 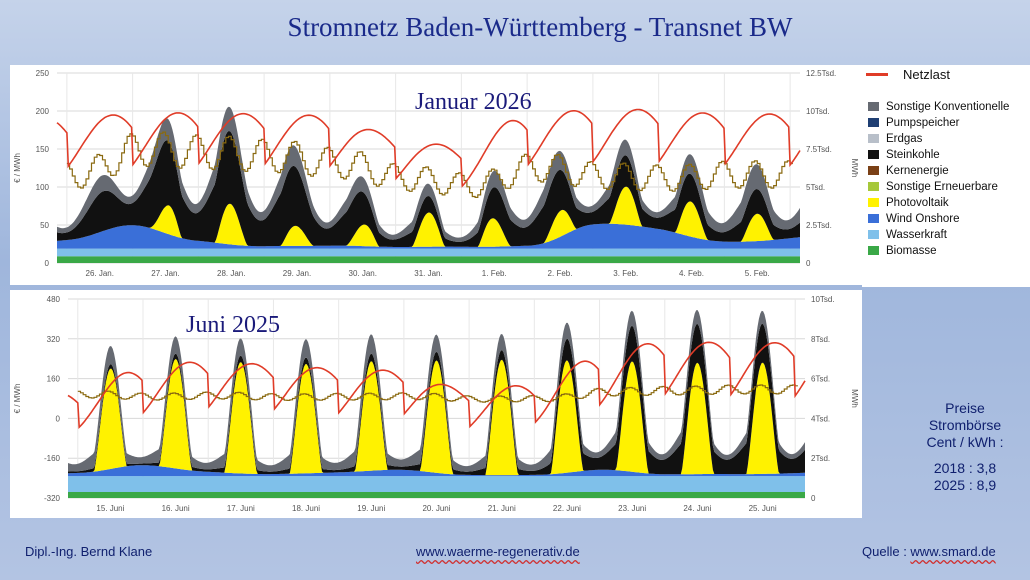 What do you see at coordinates (54, 379) in the screenshot?
I see `y-tick-label: 160` at bounding box center [54, 379].